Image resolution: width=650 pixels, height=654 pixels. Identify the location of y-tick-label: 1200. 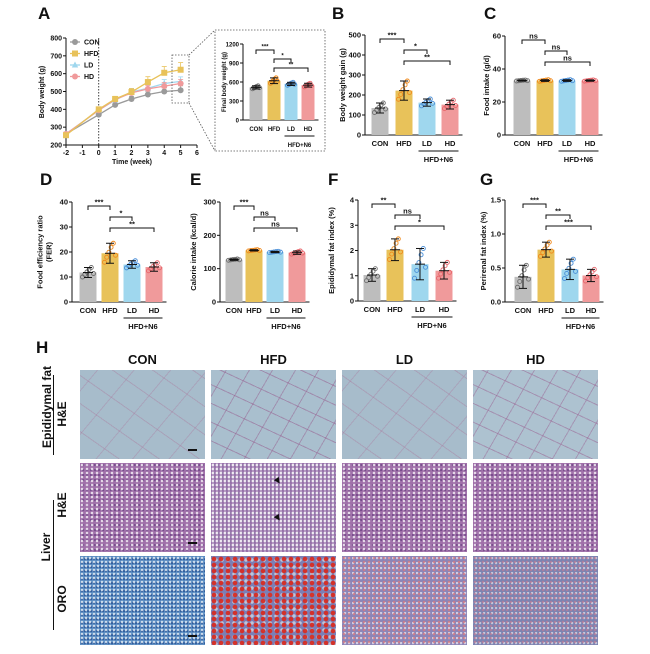
(233, 46).